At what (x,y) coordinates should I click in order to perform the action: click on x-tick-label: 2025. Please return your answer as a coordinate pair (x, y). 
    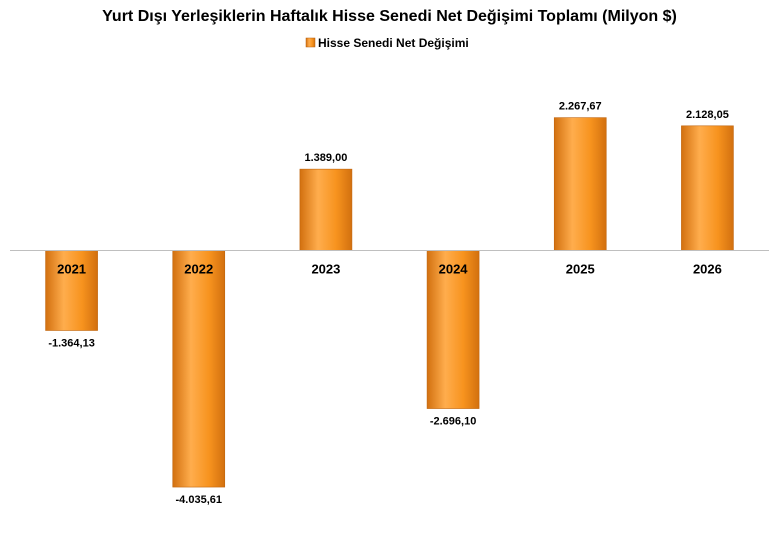
    Looking at the image, I should click on (580, 269).